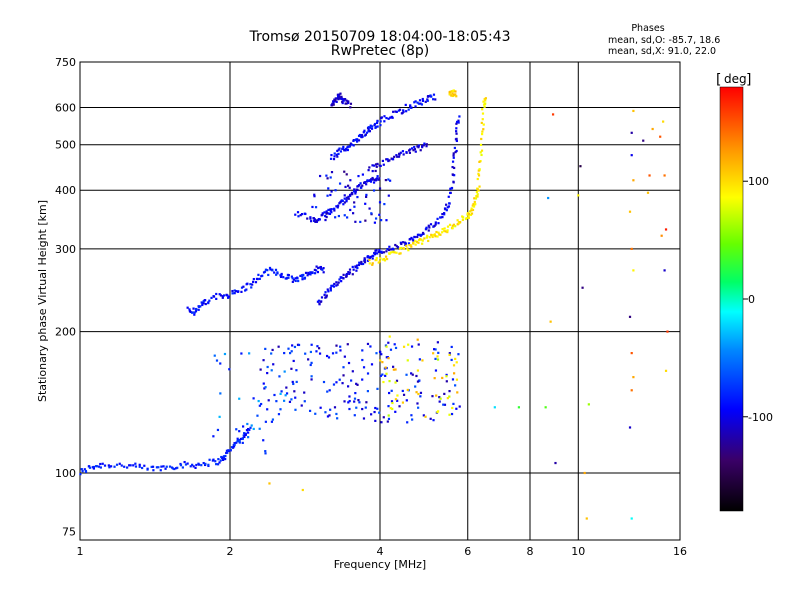 The height and width of the screenshot is (600, 800). Describe the element at coordinates (65, 62) in the screenshot. I see `y-tick-label: 750` at that location.